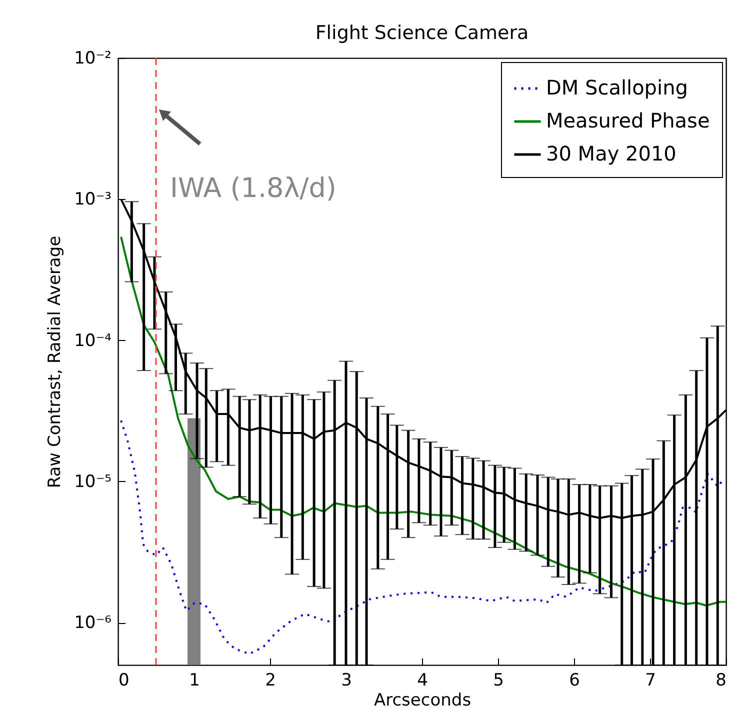  I want to click on y-tick-label: 10⁻⁶, so click(93, 623).